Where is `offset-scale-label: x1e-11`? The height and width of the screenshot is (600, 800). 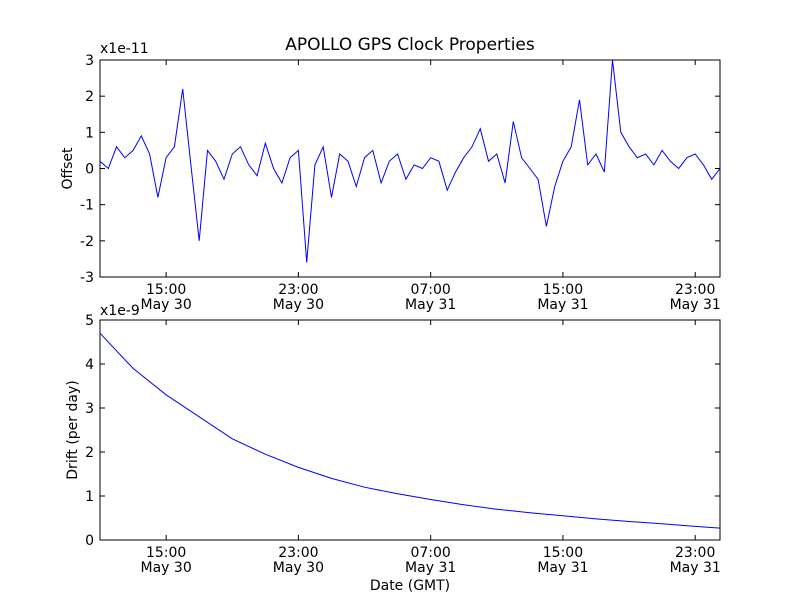
offset-scale-label: x1e-11 is located at coordinates (124, 49).